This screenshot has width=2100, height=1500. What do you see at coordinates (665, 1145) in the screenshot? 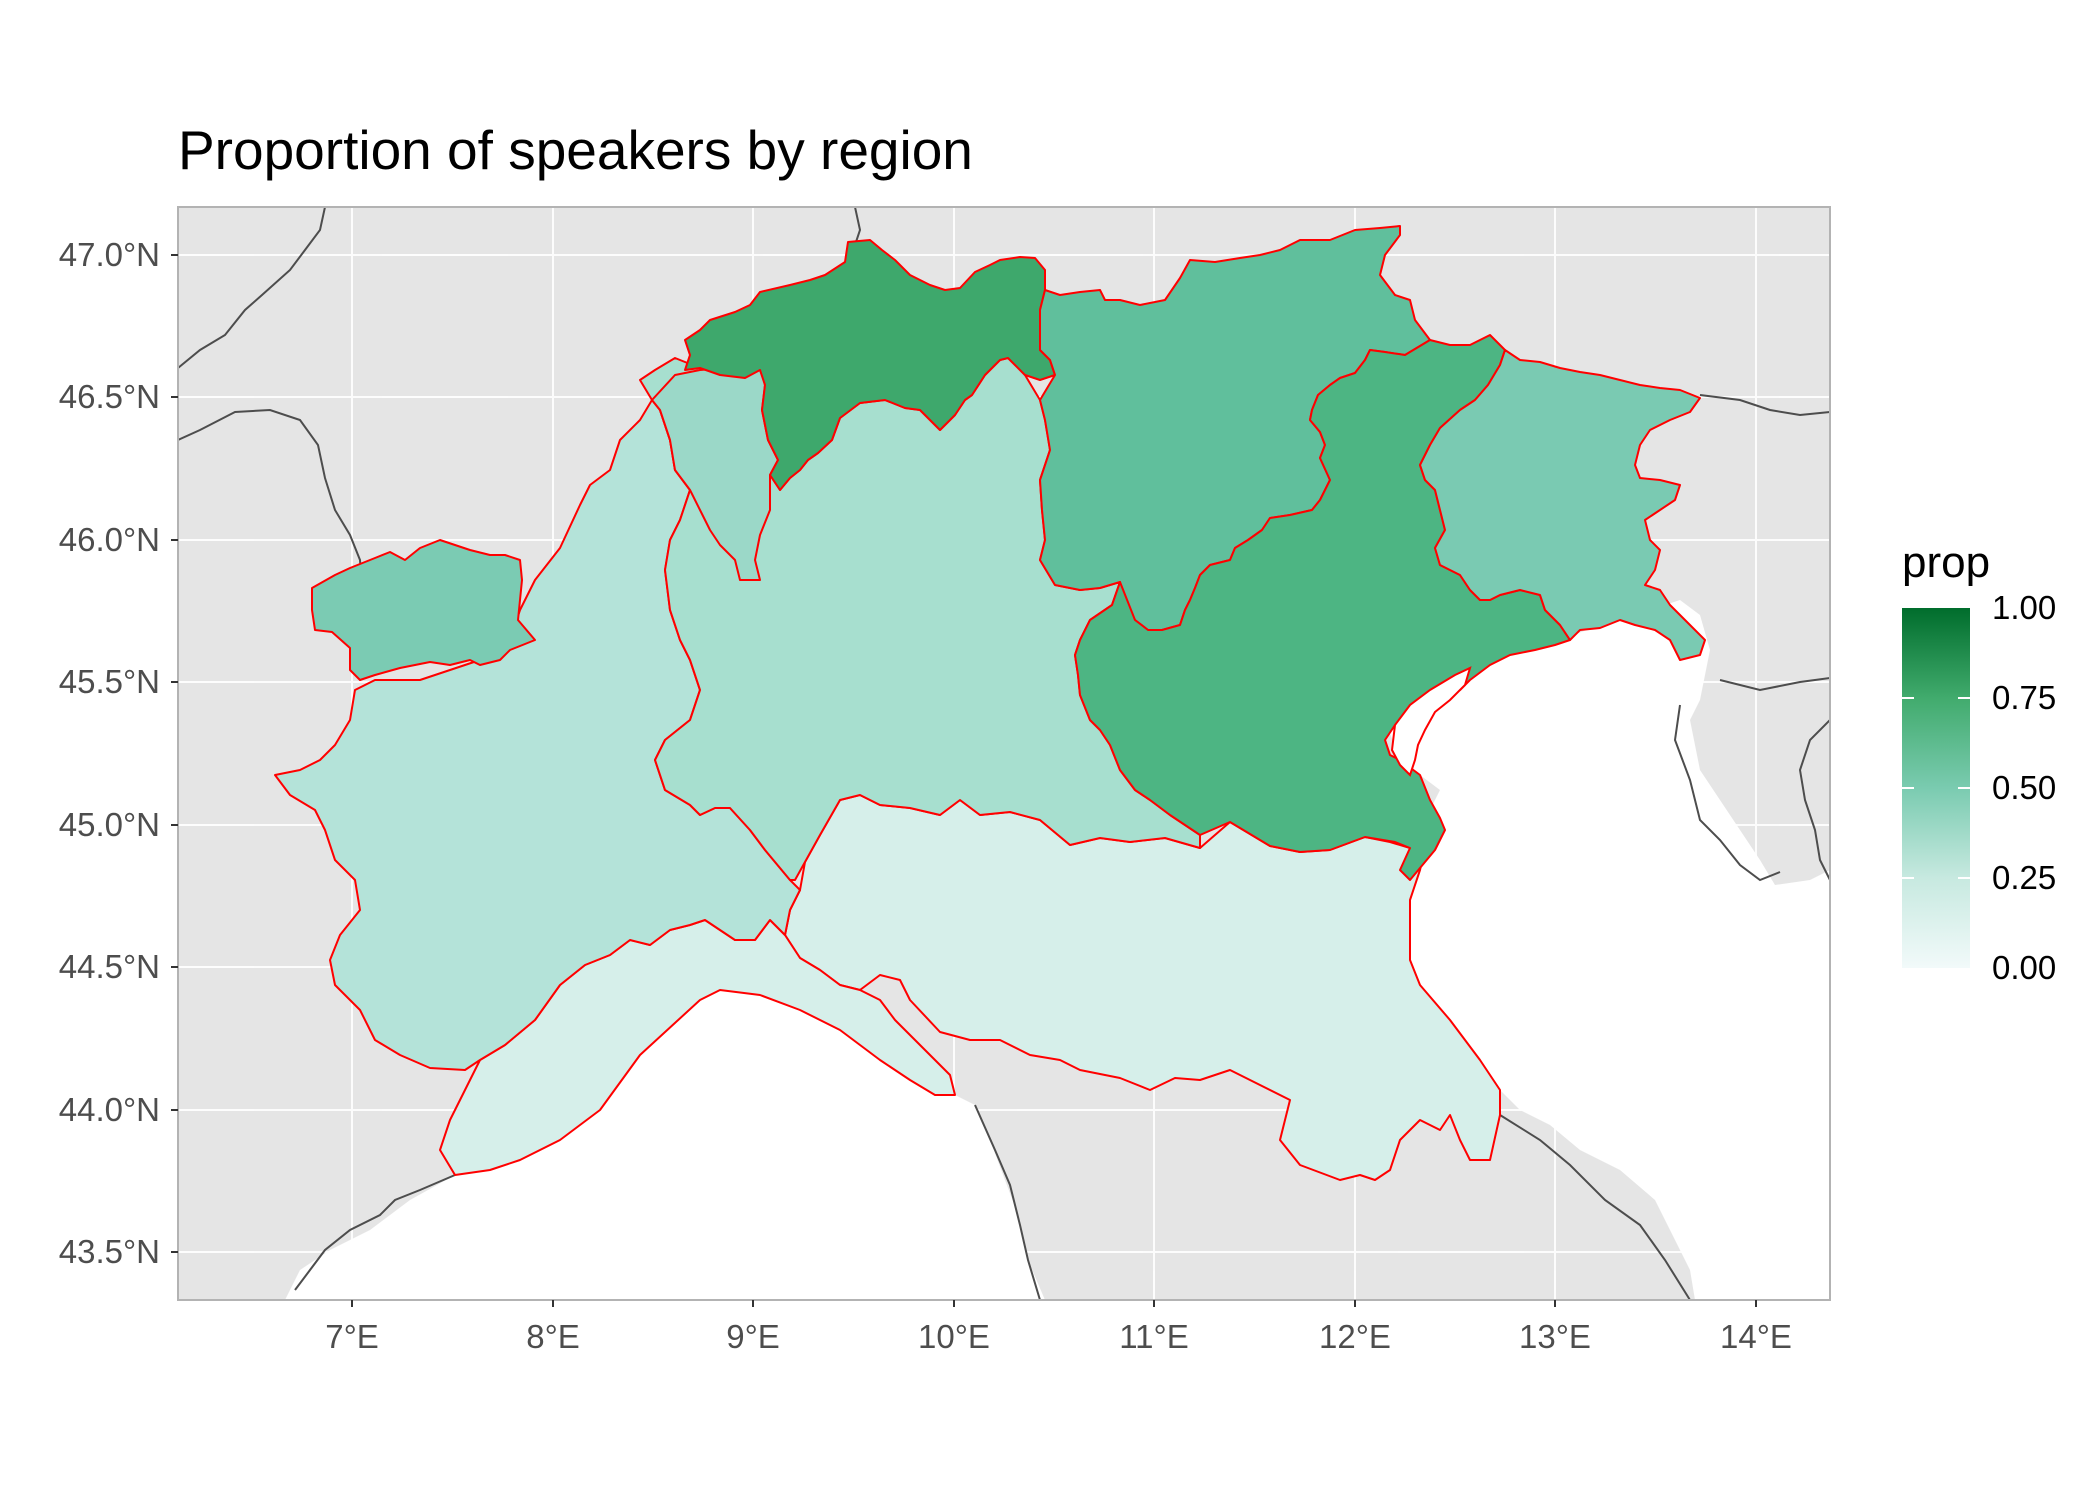
I see `sea-area-ligurian` at bounding box center [665, 1145].